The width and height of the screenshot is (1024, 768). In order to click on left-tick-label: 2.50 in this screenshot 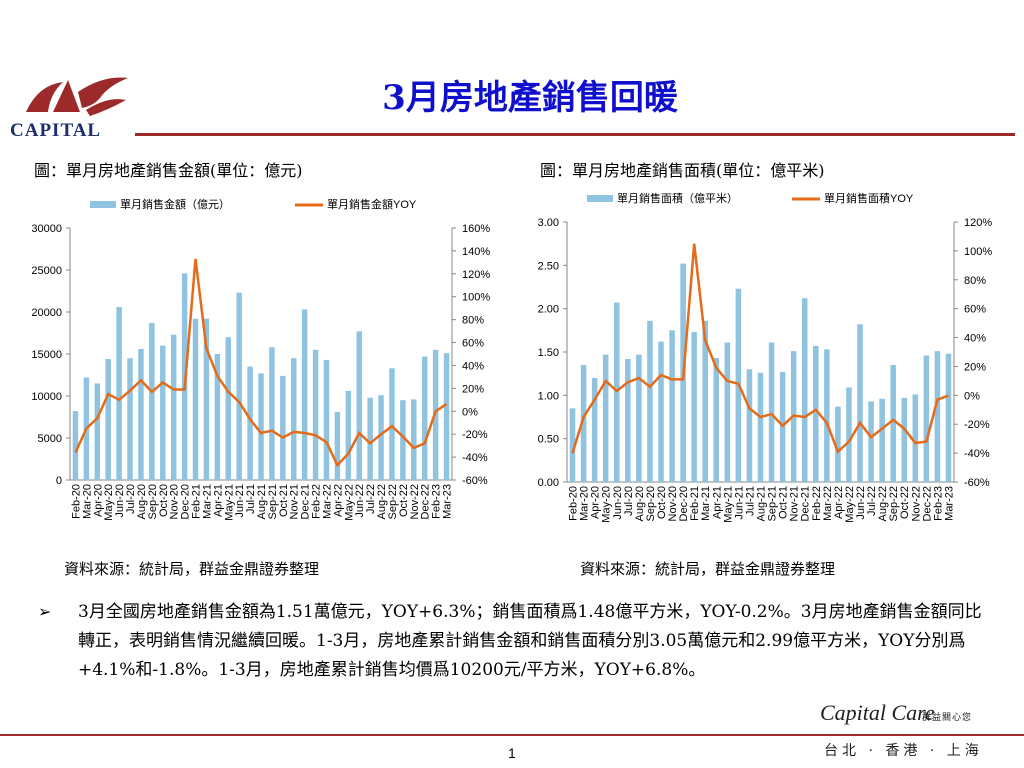, I will do `click(548, 266)`.